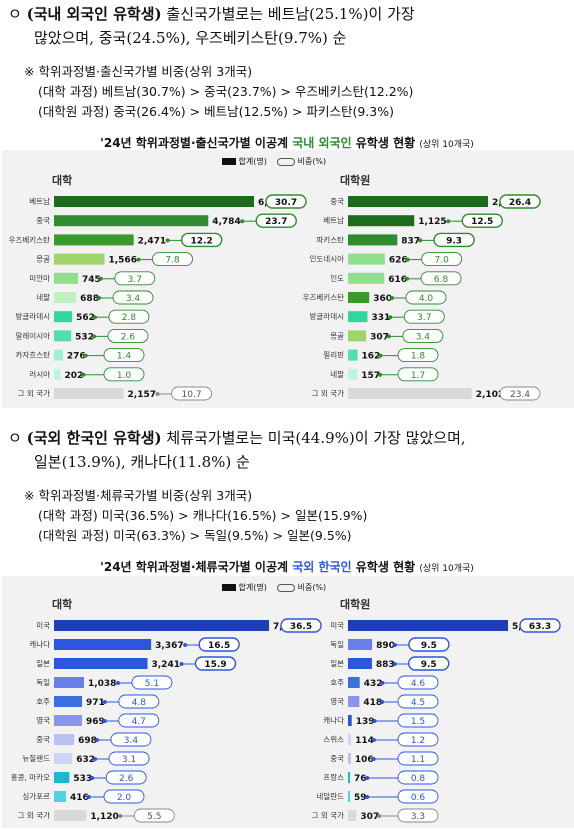  What do you see at coordinates (360, 779) in the screenshot?
I see `value-label: 76` at bounding box center [360, 779].